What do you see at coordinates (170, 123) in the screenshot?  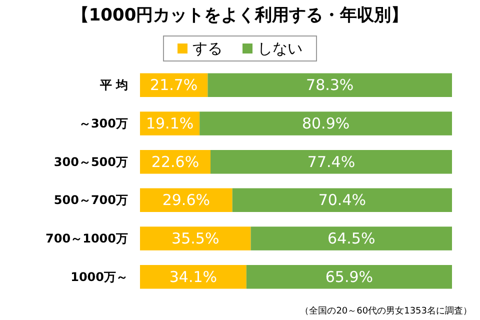 I see `data-label: 19.1%` at bounding box center [170, 123].